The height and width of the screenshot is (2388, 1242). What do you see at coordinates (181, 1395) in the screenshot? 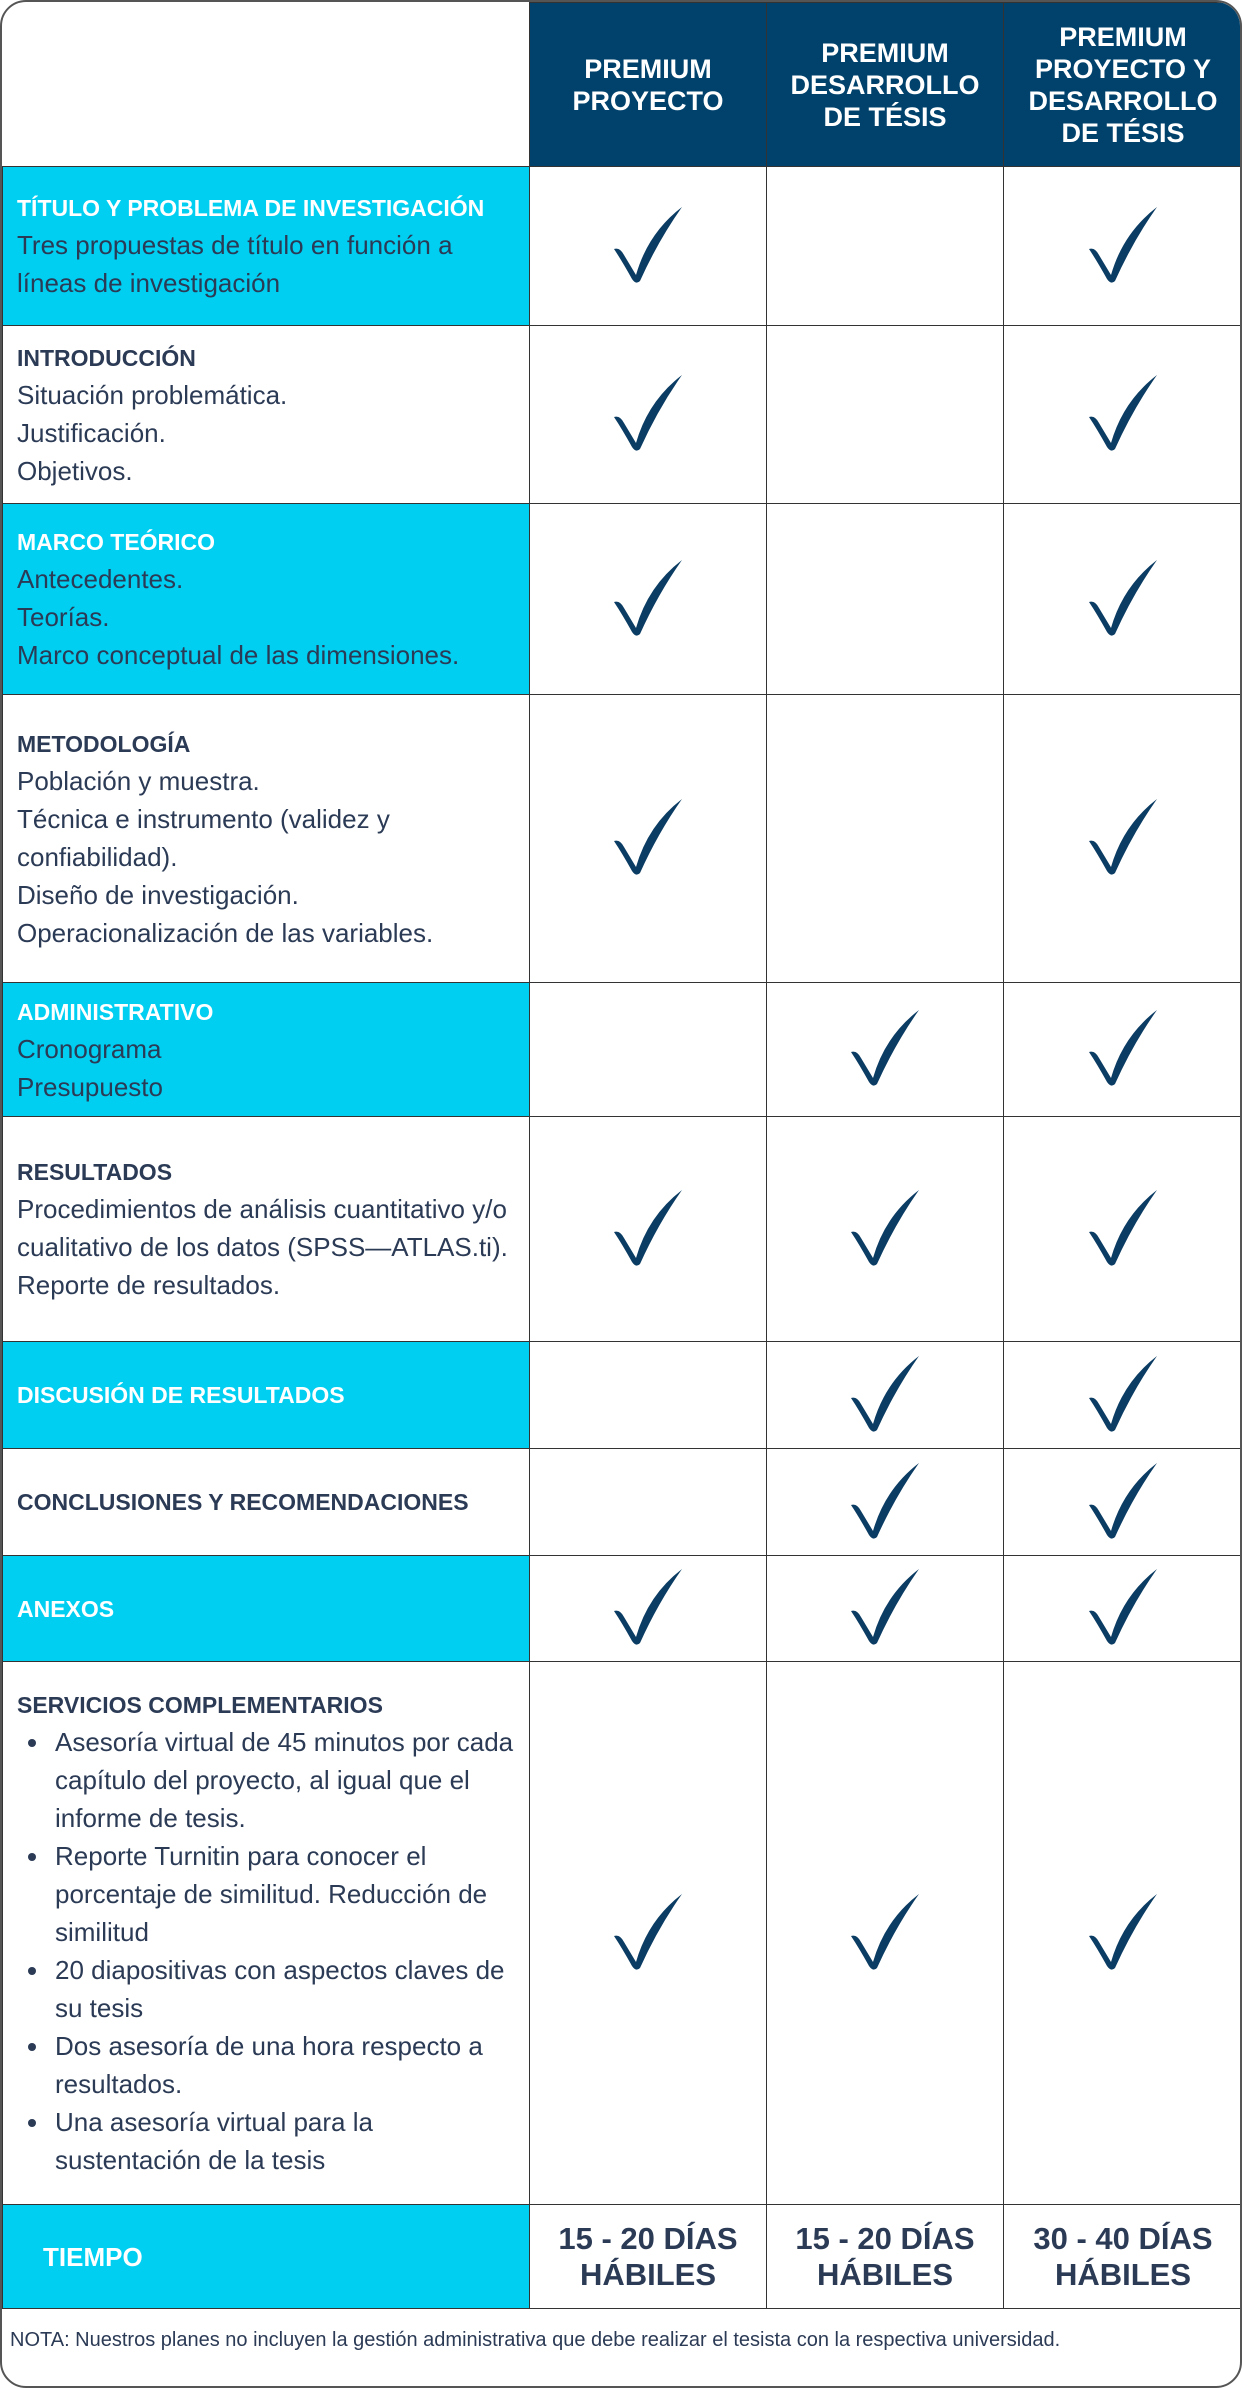
I see `row-title: DISCUSIÓN DE RESULTADOS` at bounding box center [181, 1395].